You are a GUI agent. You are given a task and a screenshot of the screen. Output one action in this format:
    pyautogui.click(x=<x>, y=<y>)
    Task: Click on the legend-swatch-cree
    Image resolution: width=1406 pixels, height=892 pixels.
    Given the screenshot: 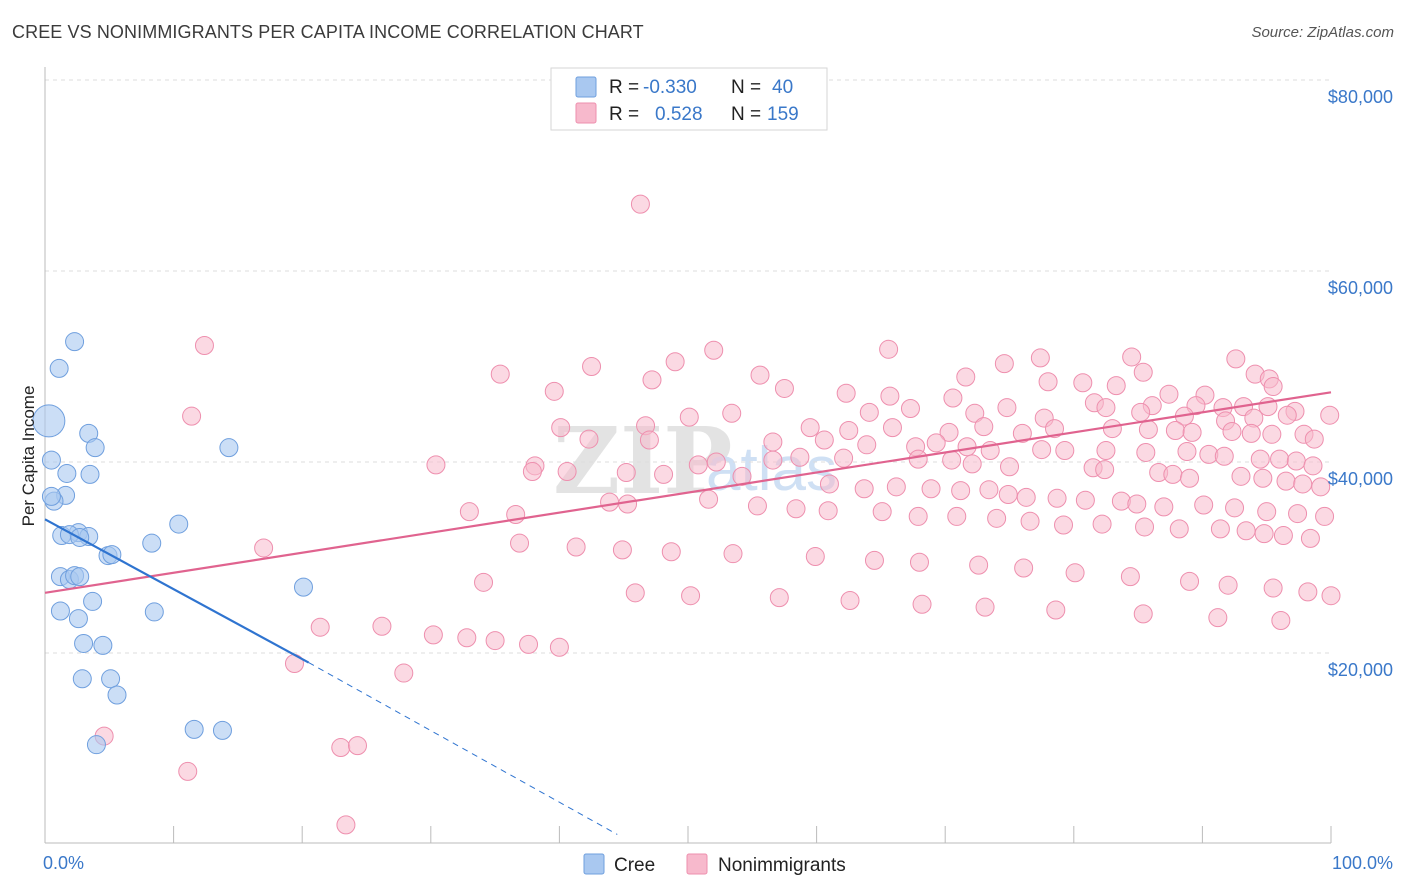 What is the action you would take?
    pyautogui.click(x=586, y=87)
    